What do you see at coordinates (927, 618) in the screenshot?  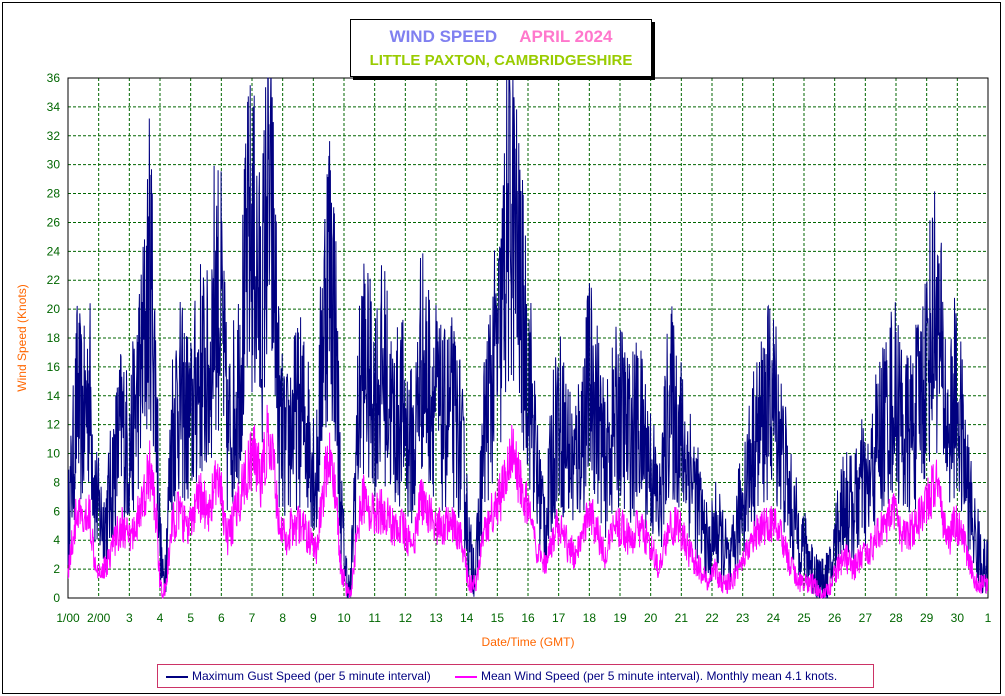 I see `x-tick-label: 29` at bounding box center [927, 618].